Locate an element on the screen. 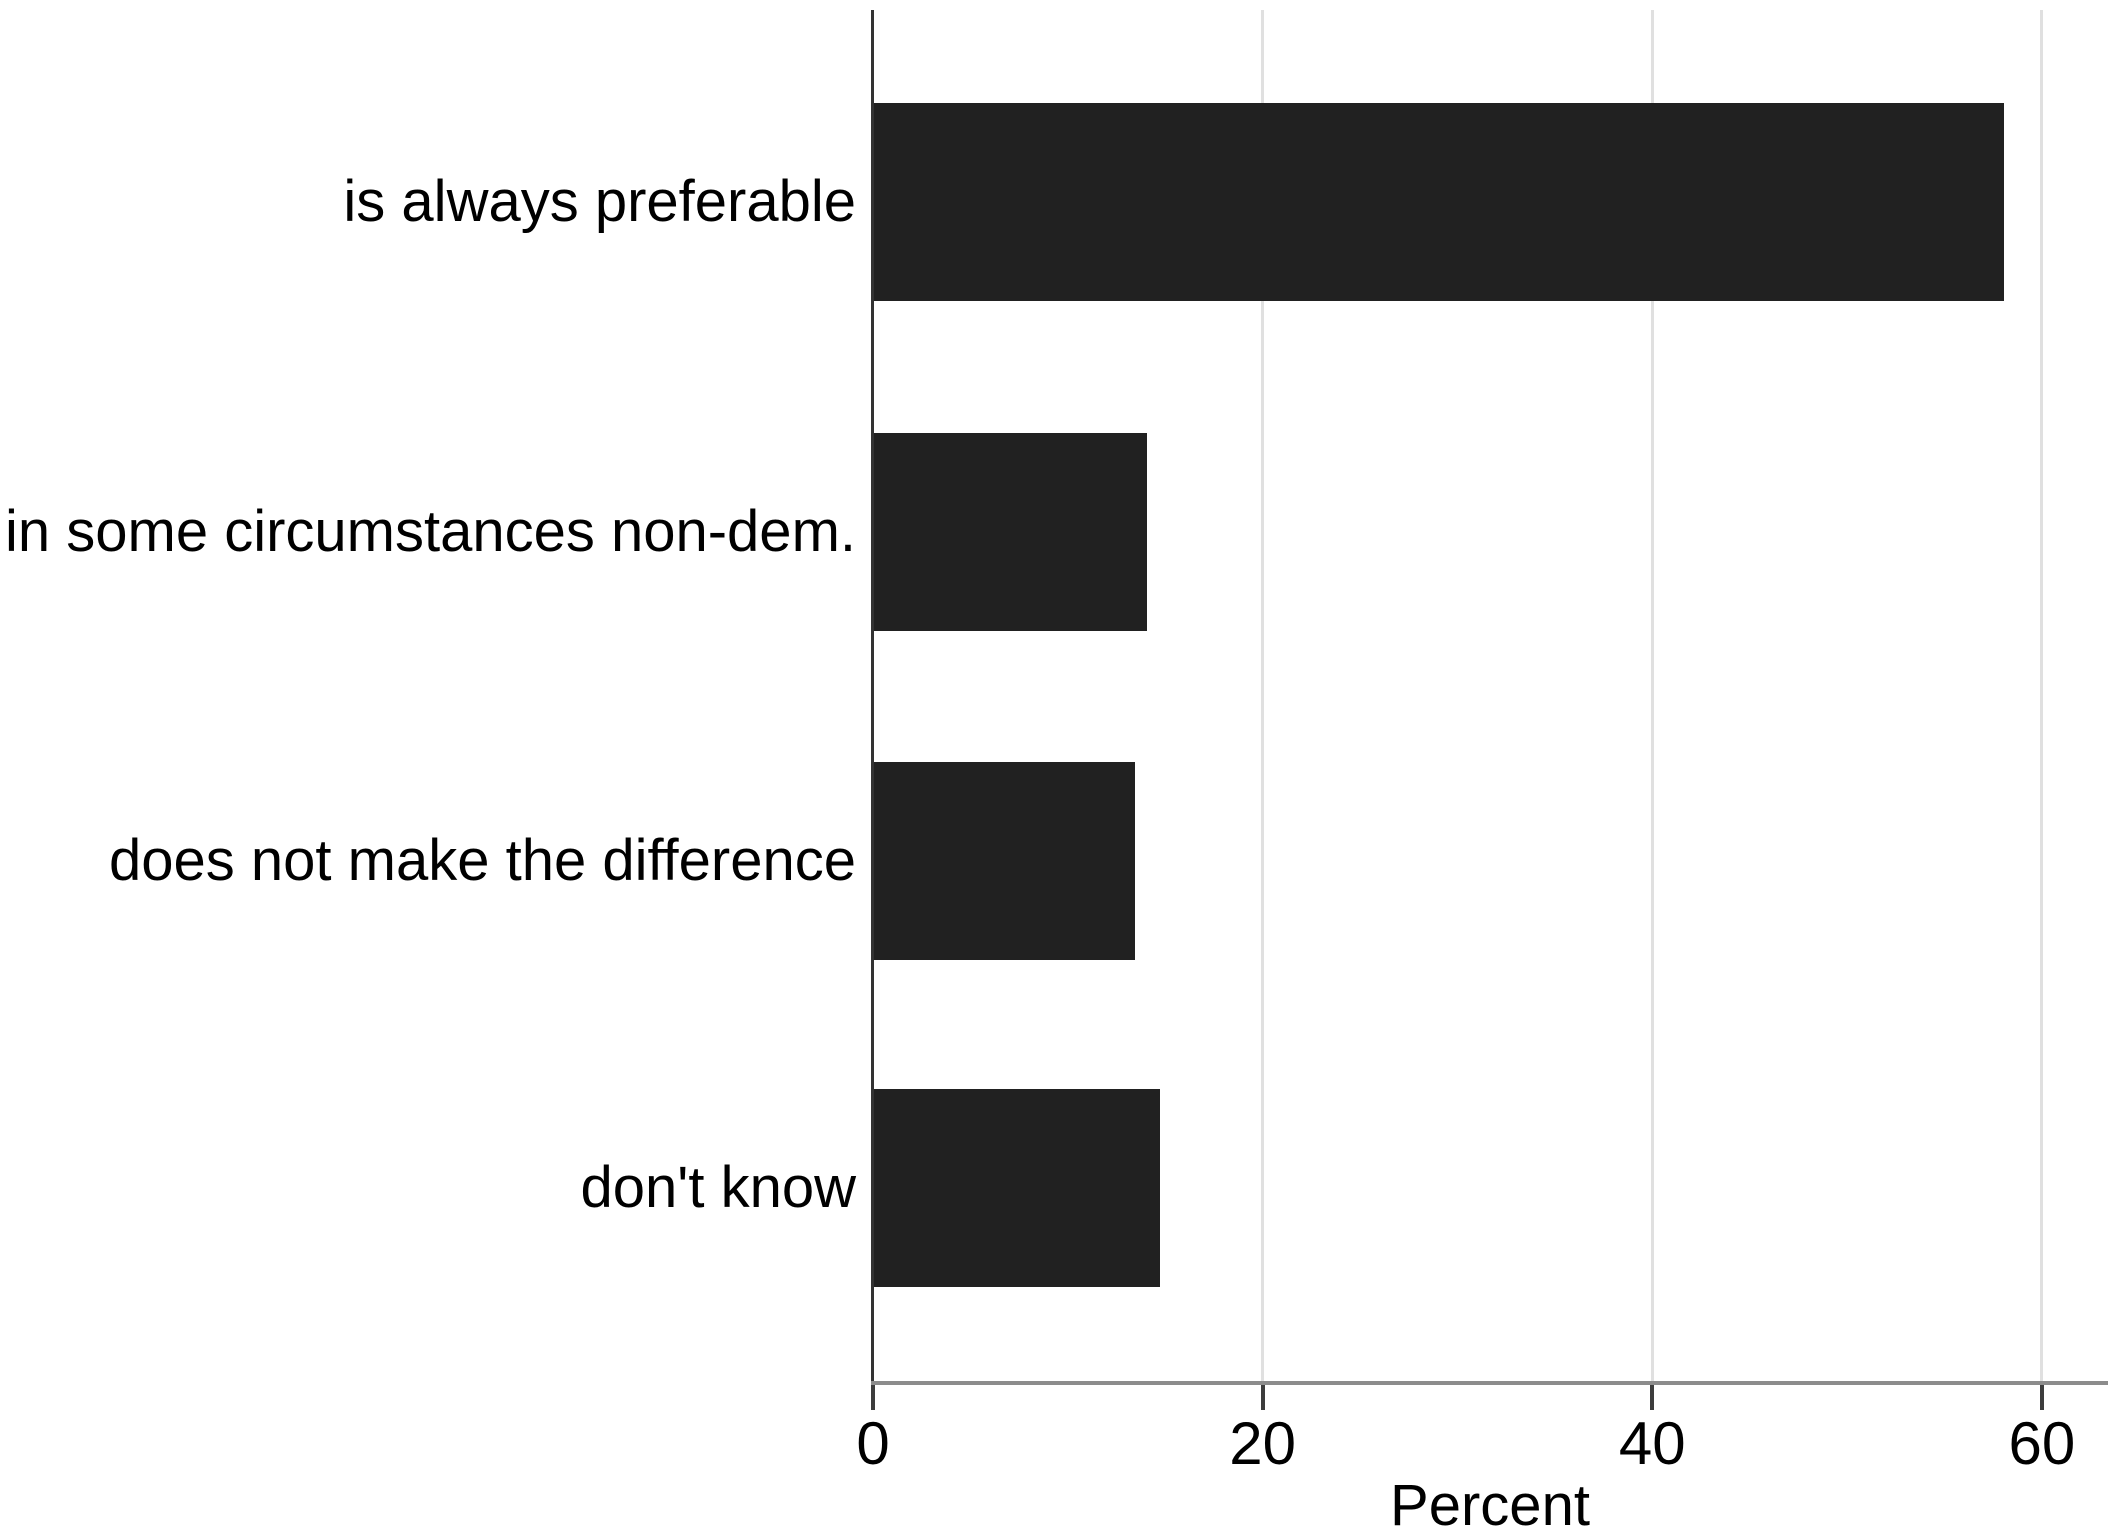  category-label: in some circumstances non-dem. is located at coordinates (430, 531).